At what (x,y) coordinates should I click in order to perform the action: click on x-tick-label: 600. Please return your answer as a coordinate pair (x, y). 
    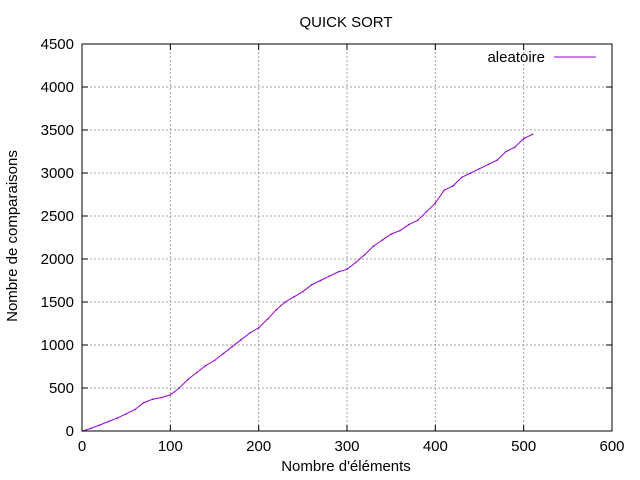
    Looking at the image, I should click on (611, 446).